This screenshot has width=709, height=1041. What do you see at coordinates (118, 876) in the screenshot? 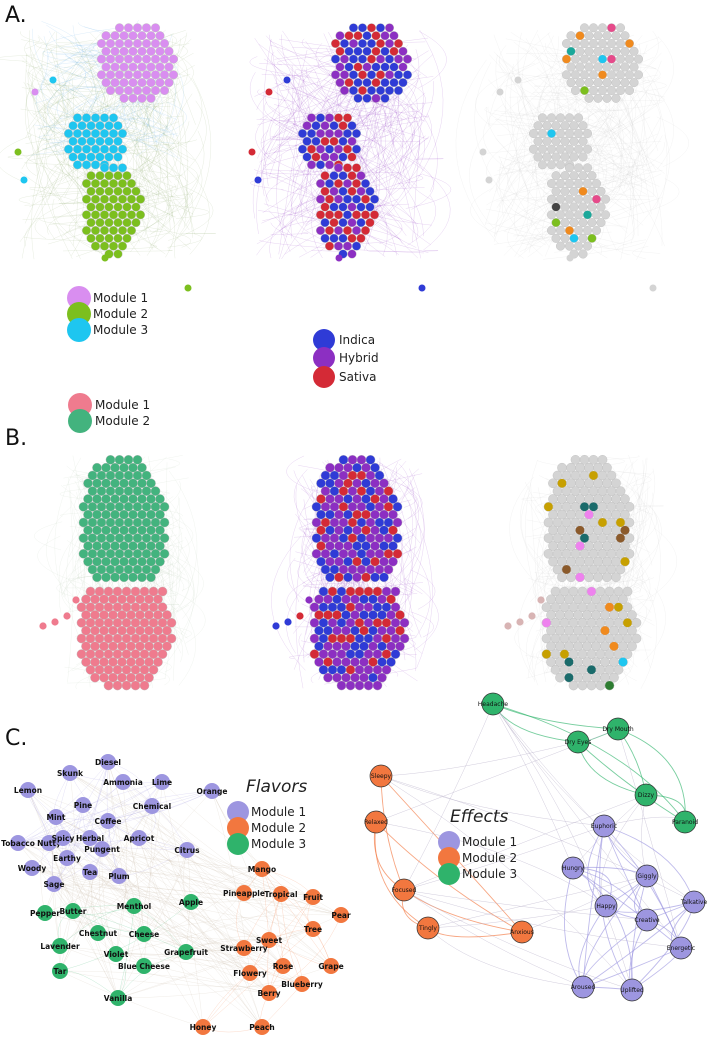
I see `flavor-node-label: Plum` at bounding box center [118, 876].